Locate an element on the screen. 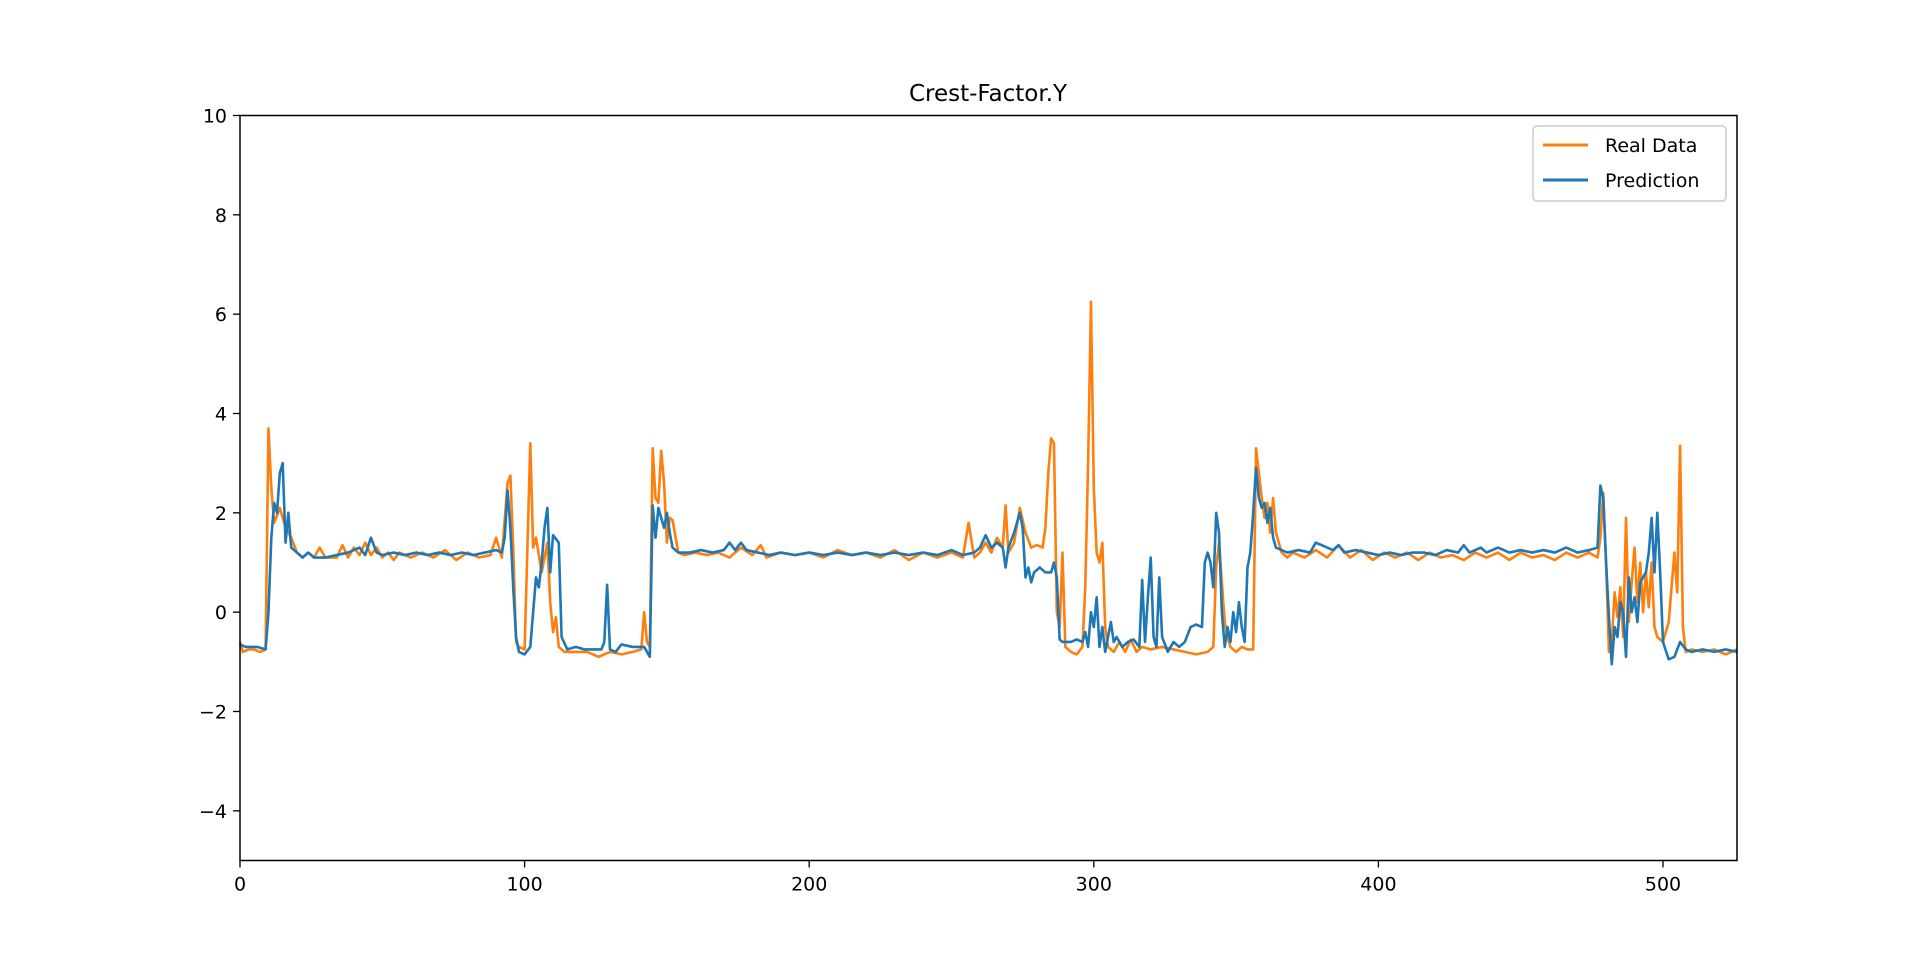 The width and height of the screenshot is (1920, 960). y-tick-label: −4 is located at coordinates (213, 812).